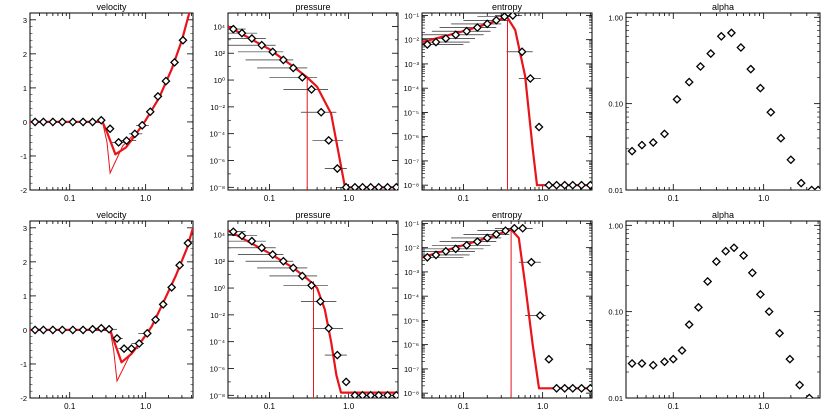 The width and height of the screenshot is (830, 415). What do you see at coordinates (507, 215) in the screenshot?
I see `chart-title: entropy` at bounding box center [507, 215].